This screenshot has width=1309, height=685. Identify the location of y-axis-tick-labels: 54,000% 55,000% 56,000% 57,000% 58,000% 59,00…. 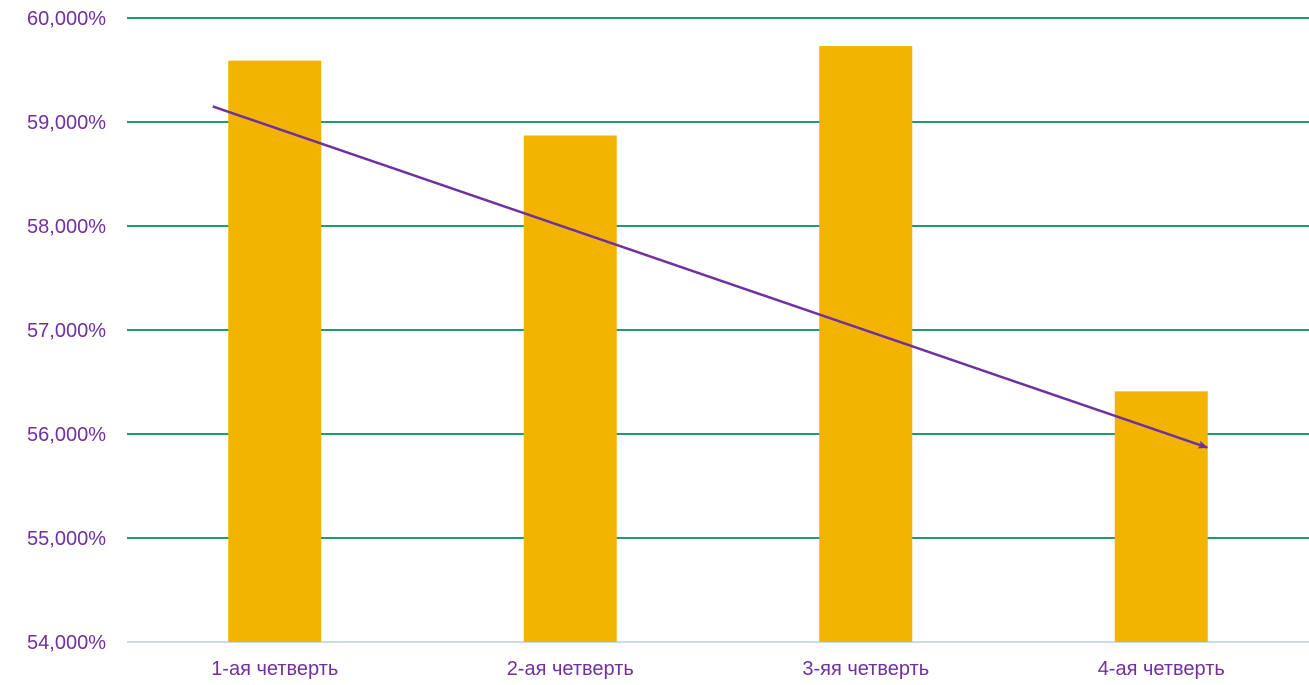
(66, 331).